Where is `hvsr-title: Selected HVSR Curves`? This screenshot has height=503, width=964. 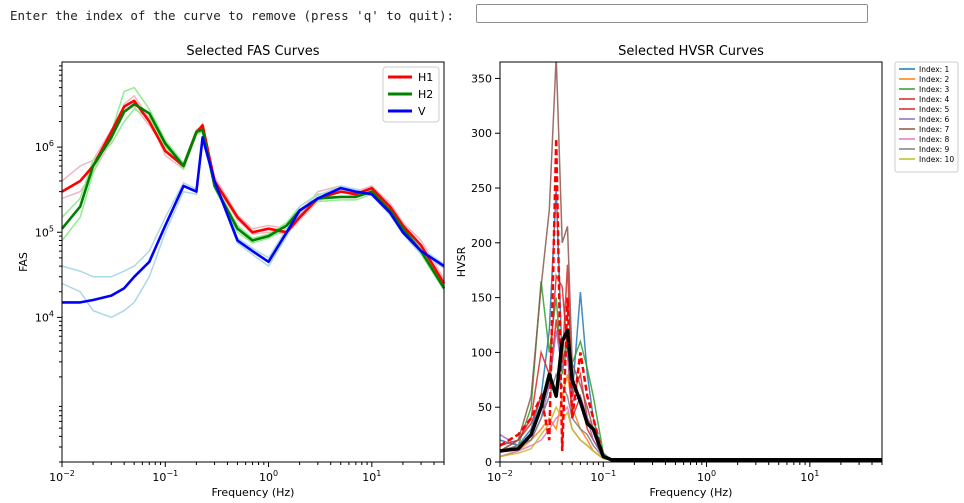 hvsr-title: Selected HVSR Curves is located at coordinates (691, 51).